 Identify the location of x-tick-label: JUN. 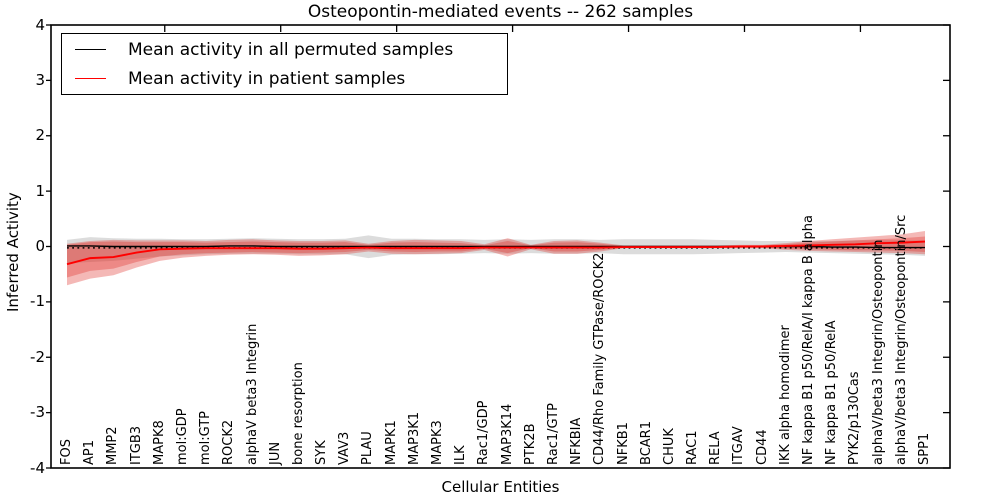
(275, 453).